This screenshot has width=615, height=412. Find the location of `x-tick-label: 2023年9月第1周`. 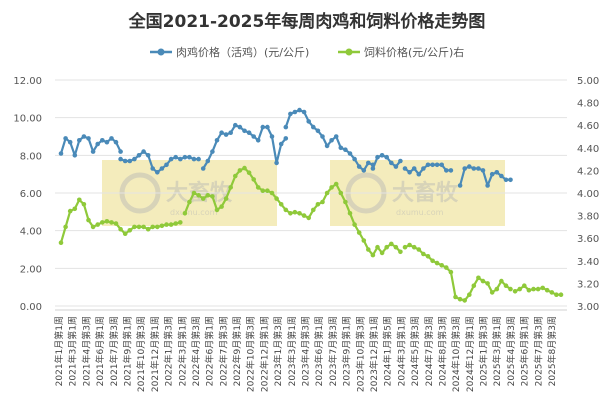

x-tick-label: 2023年9月第1周 is located at coordinates (347, 351).